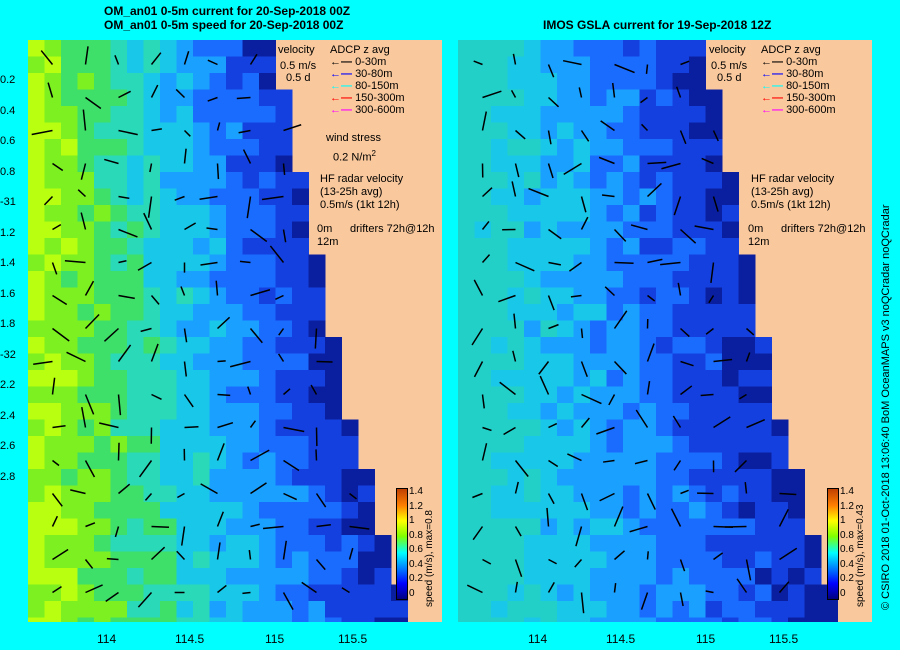 Image resolution: width=900 pixels, height=650 pixels. Describe the element at coordinates (860, 555) in the screenshot. I see `right-colorbar-label: speed (m/s), max=0.43` at that location.